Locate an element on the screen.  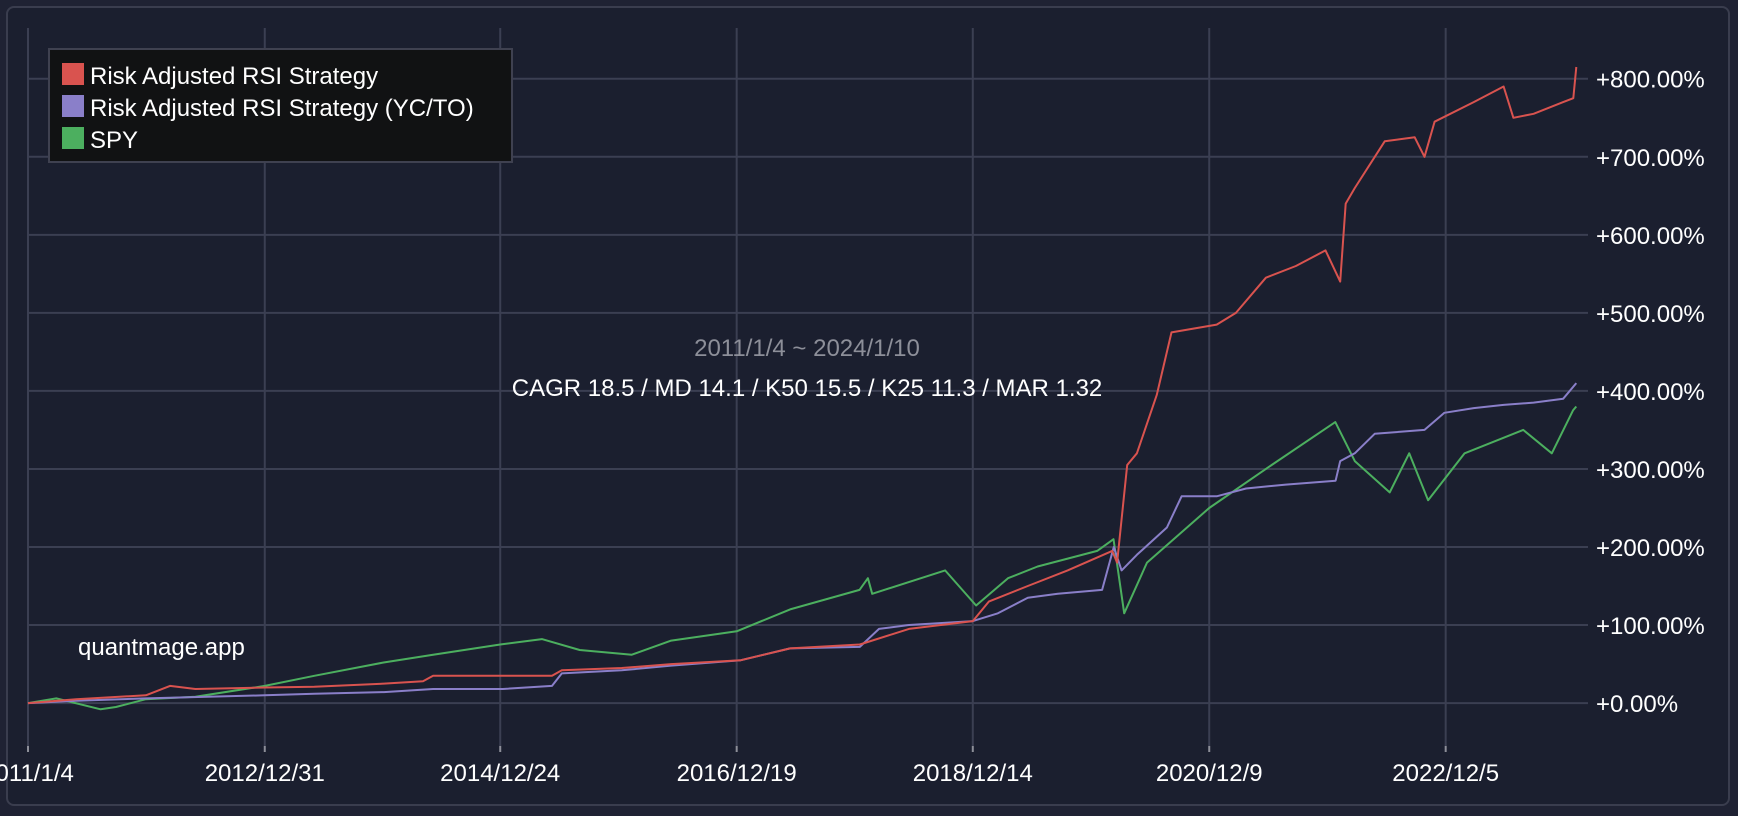
x-tick-label-1: 2012/12/31 is located at coordinates (265, 773).